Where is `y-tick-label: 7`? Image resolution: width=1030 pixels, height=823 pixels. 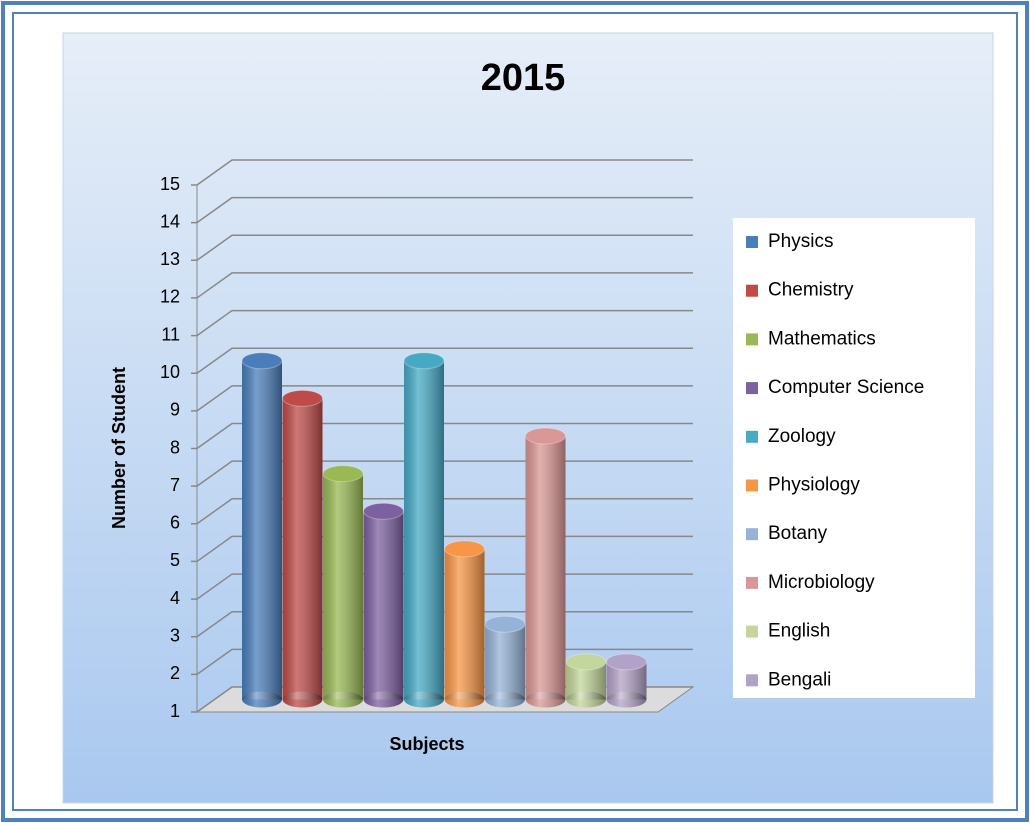
y-tick-label: 7 is located at coordinates (175, 485).